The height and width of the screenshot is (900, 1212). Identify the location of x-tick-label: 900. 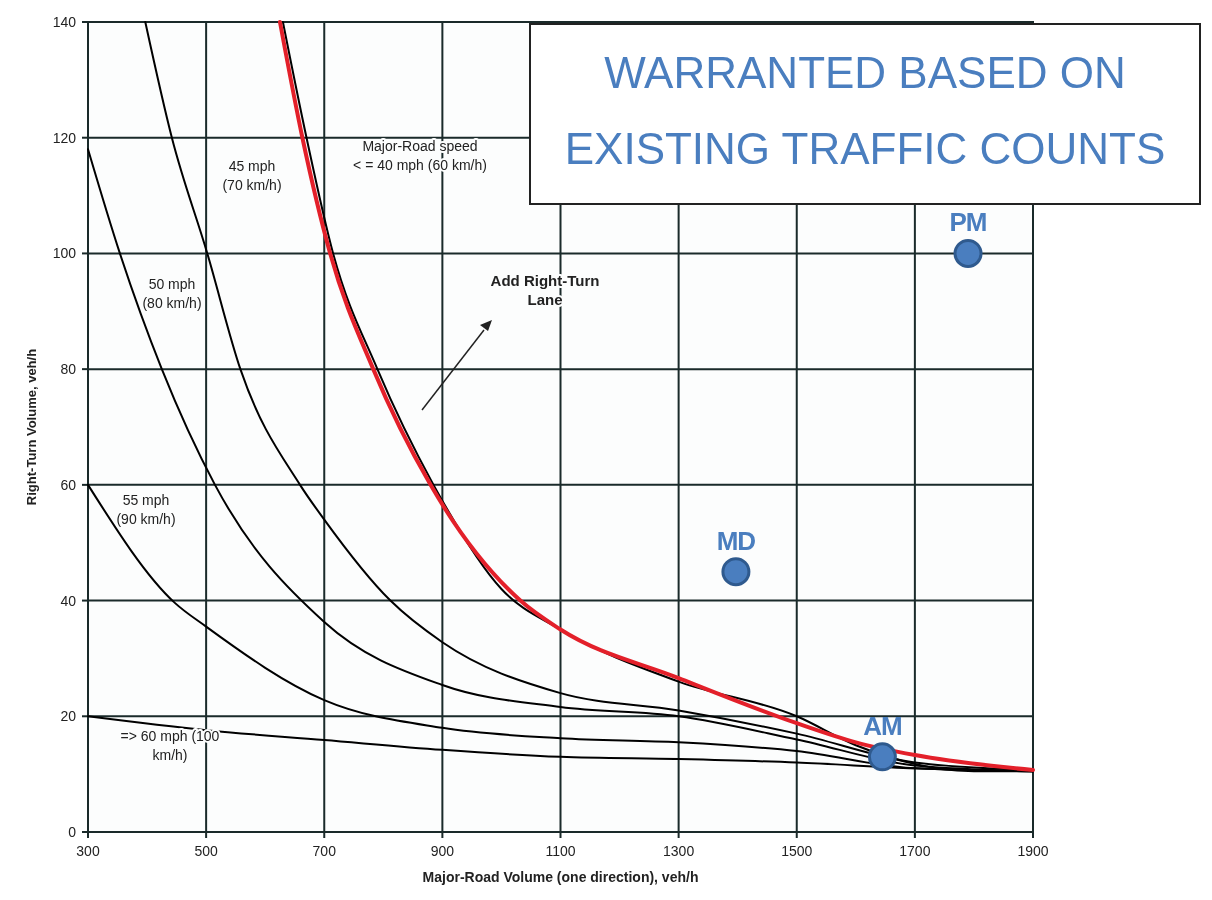
(442, 851).